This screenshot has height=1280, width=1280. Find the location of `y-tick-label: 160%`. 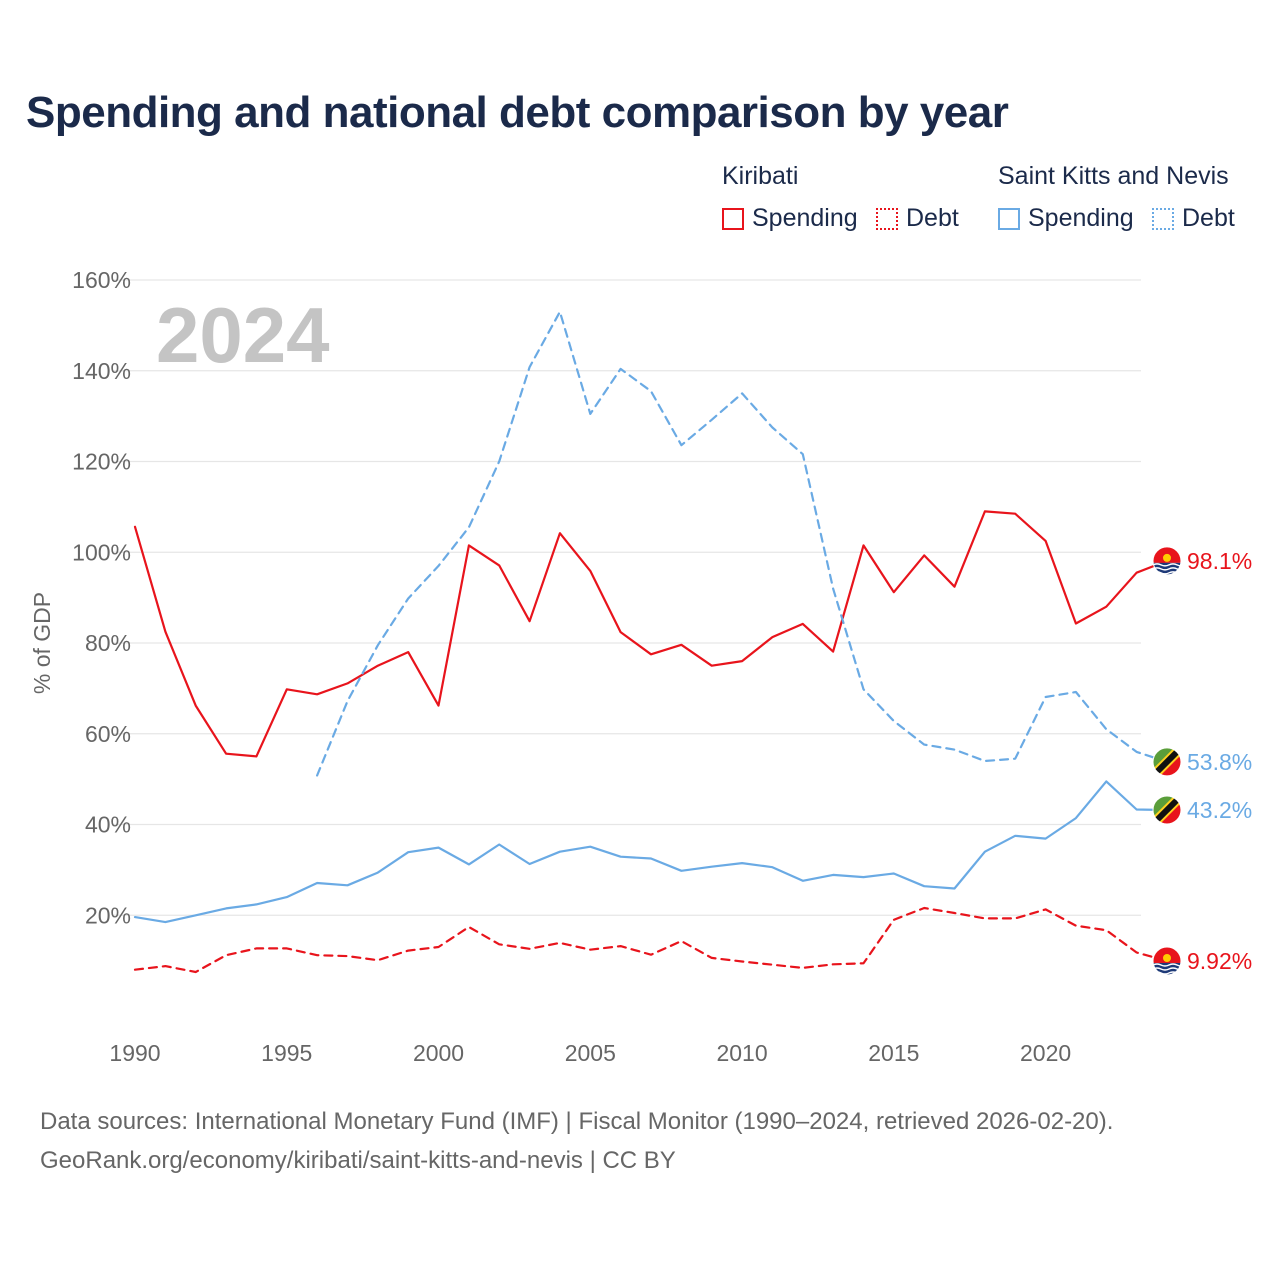

y-tick-label: 160% is located at coordinates (101, 280).